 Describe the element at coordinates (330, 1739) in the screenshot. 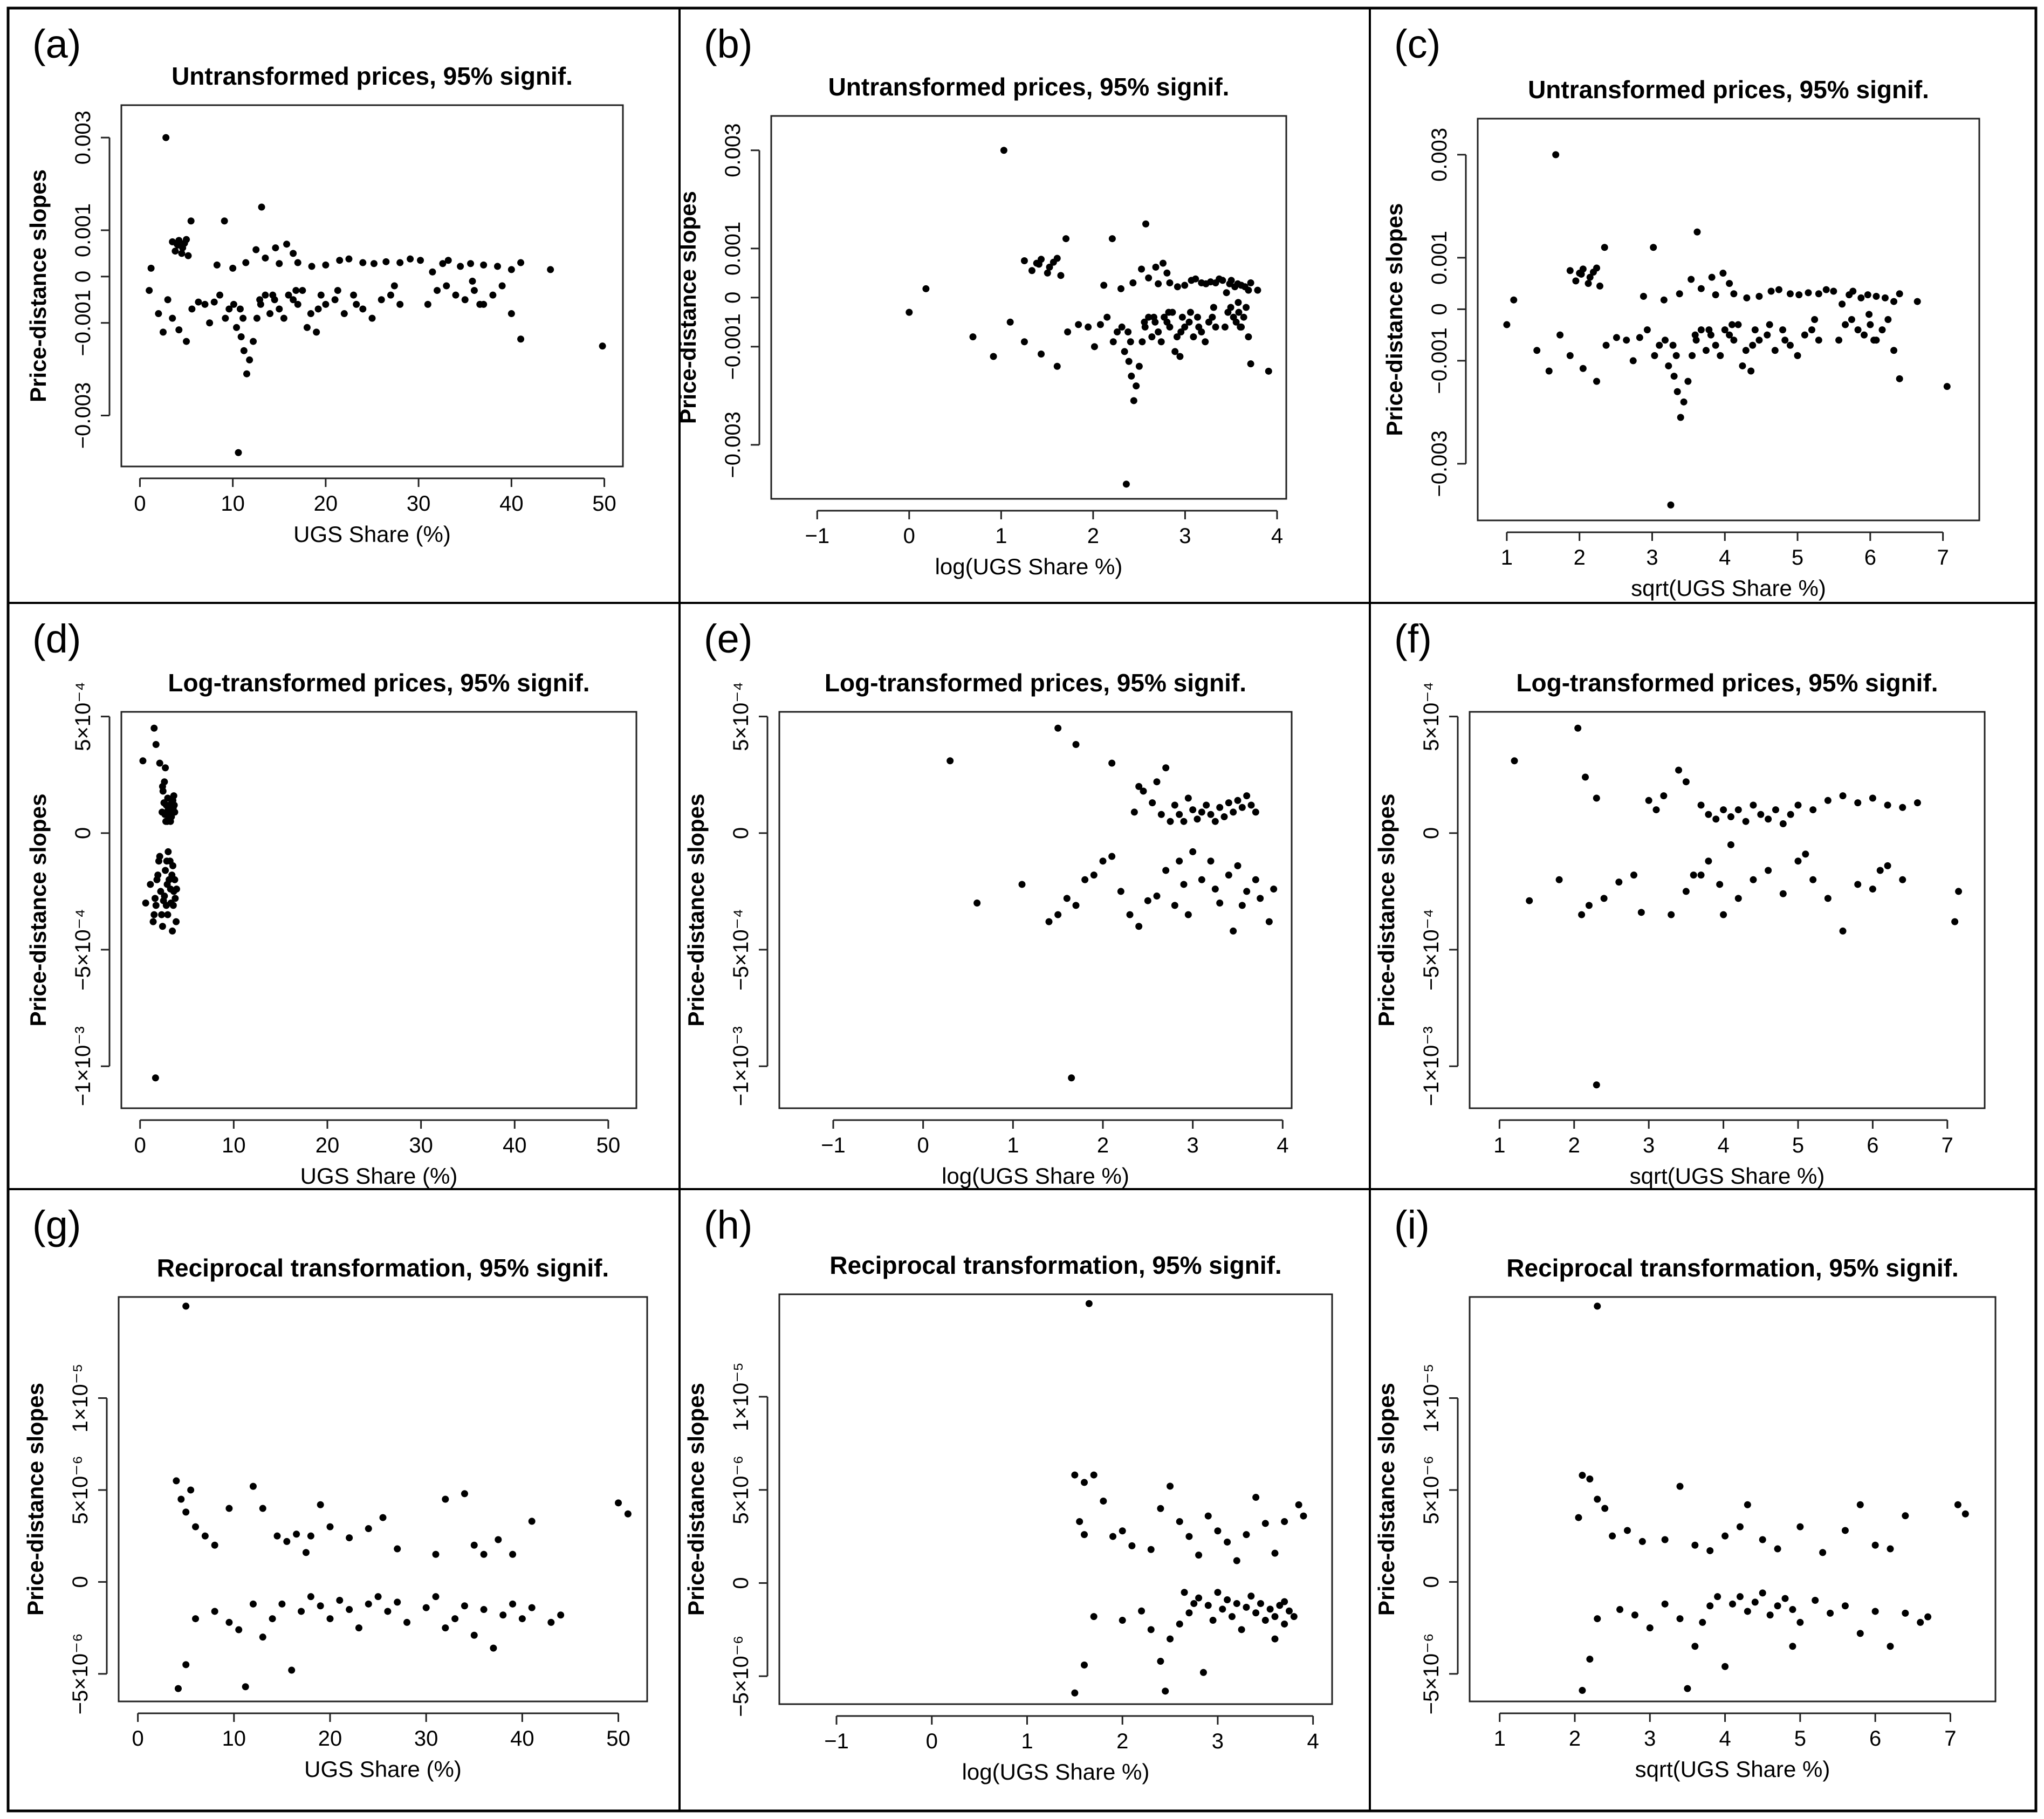

I see `x-tick-label: 20` at that location.